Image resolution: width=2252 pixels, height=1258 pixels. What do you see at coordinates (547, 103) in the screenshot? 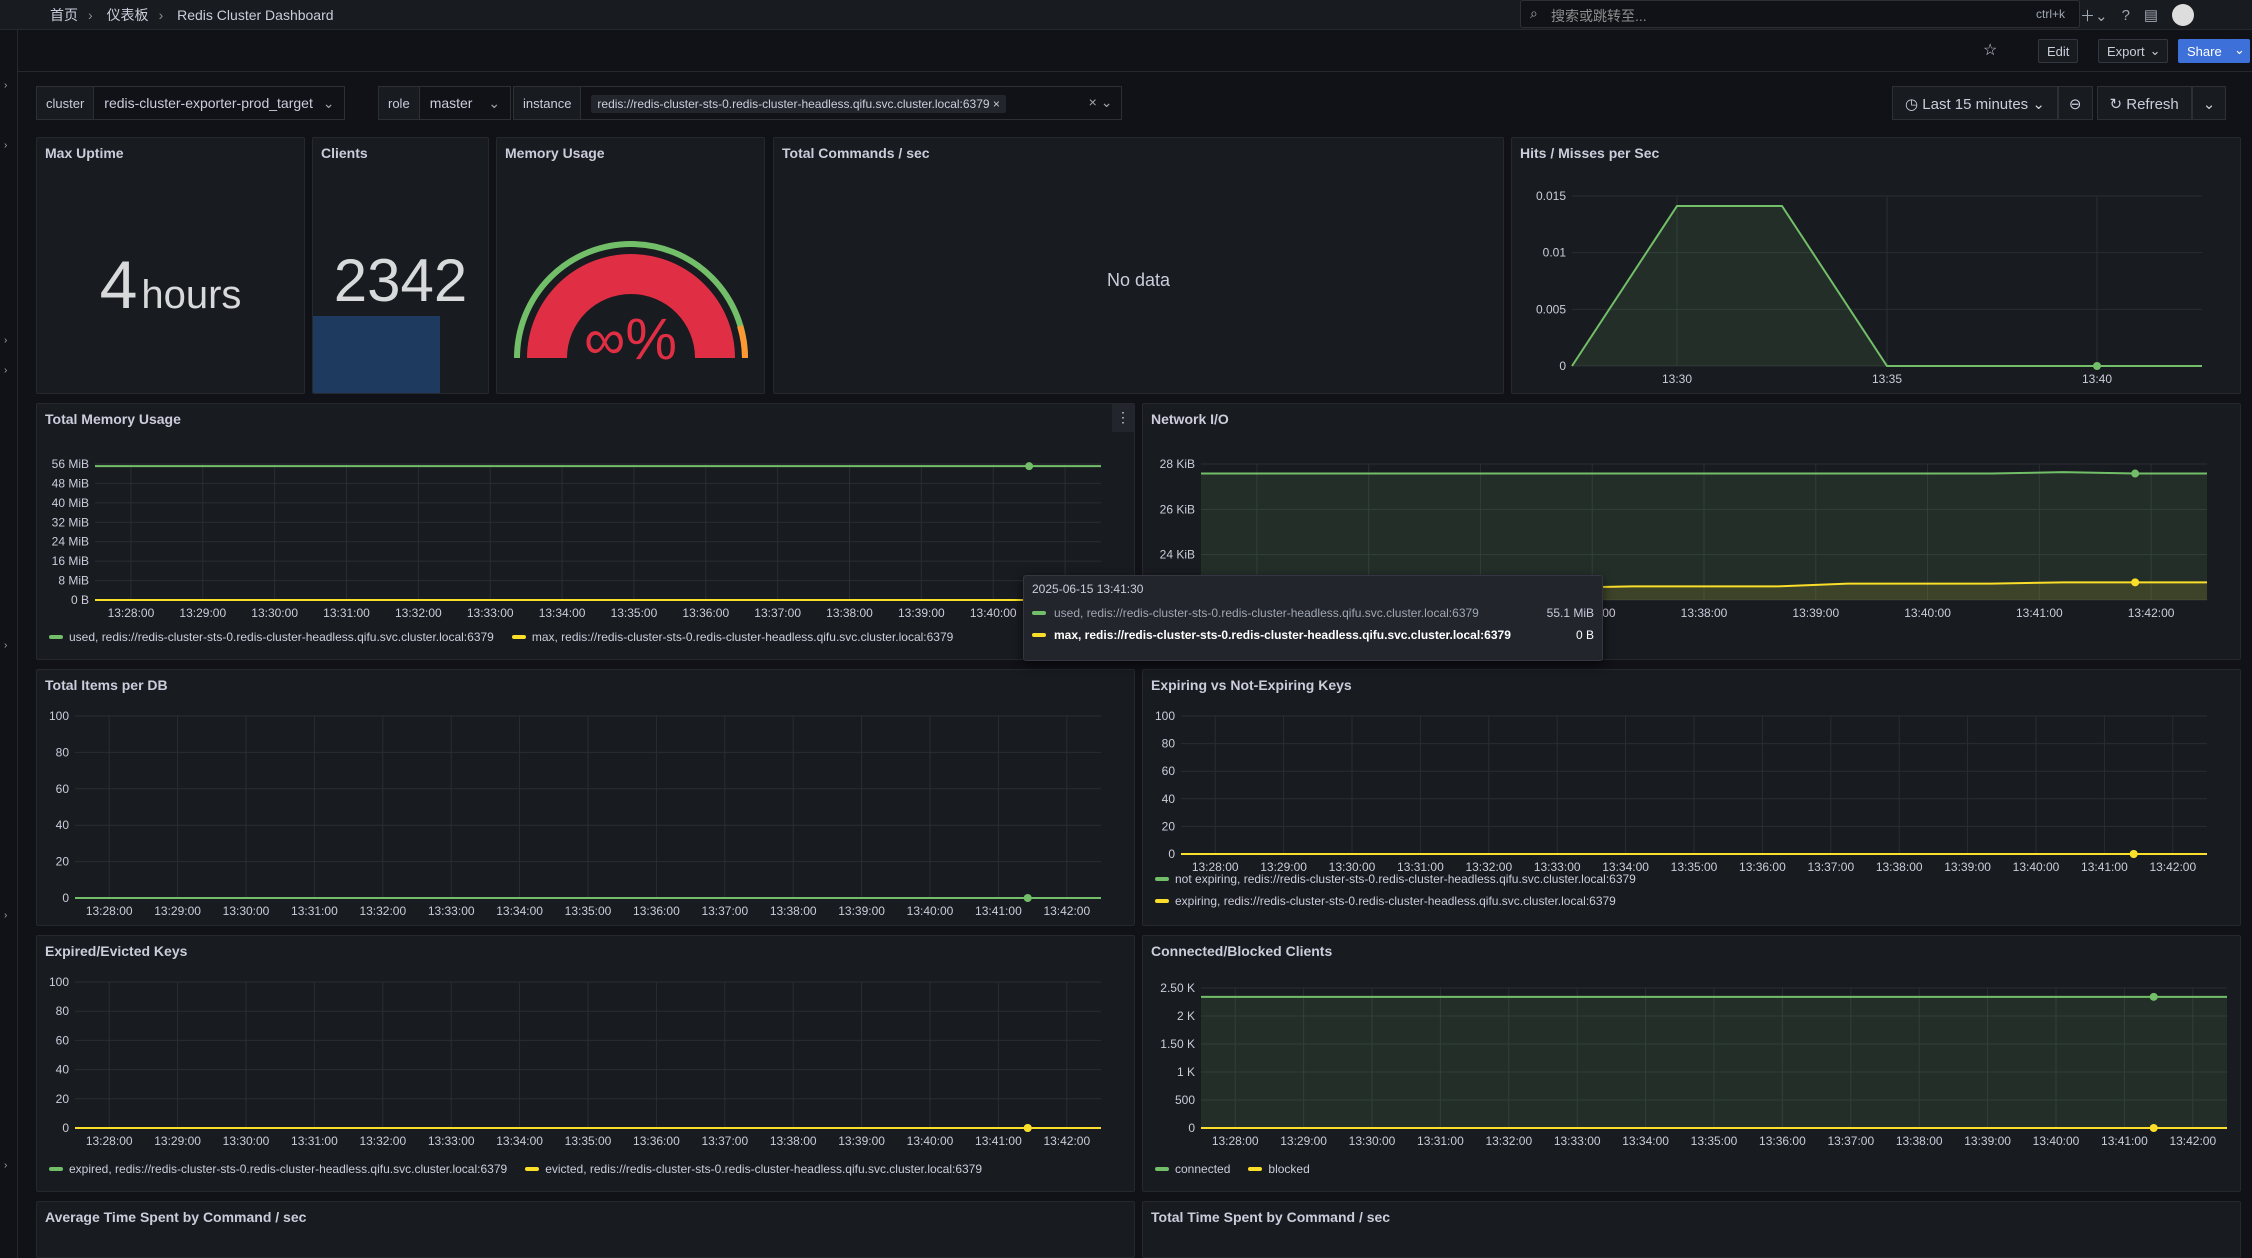
I see `variable-label: instance` at bounding box center [547, 103].